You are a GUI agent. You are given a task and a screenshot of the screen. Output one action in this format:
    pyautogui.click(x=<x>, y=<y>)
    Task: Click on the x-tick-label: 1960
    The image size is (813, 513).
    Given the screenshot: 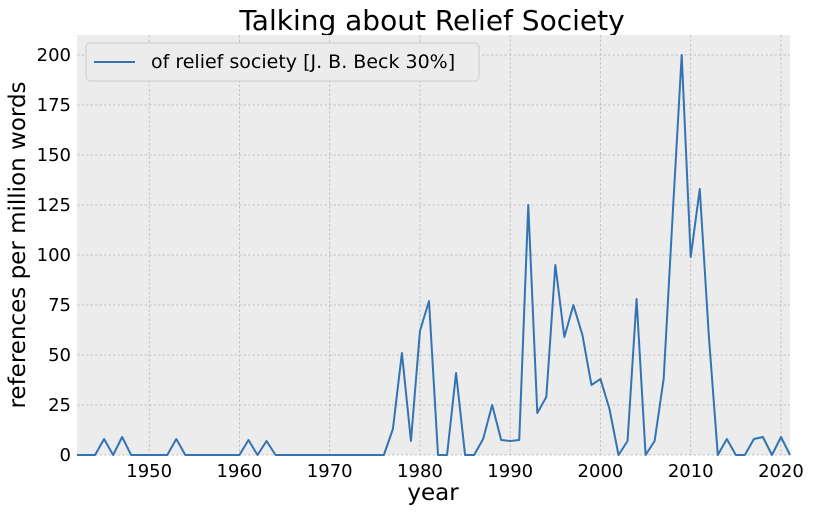 What is the action you would take?
    pyautogui.click(x=240, y=471)
    